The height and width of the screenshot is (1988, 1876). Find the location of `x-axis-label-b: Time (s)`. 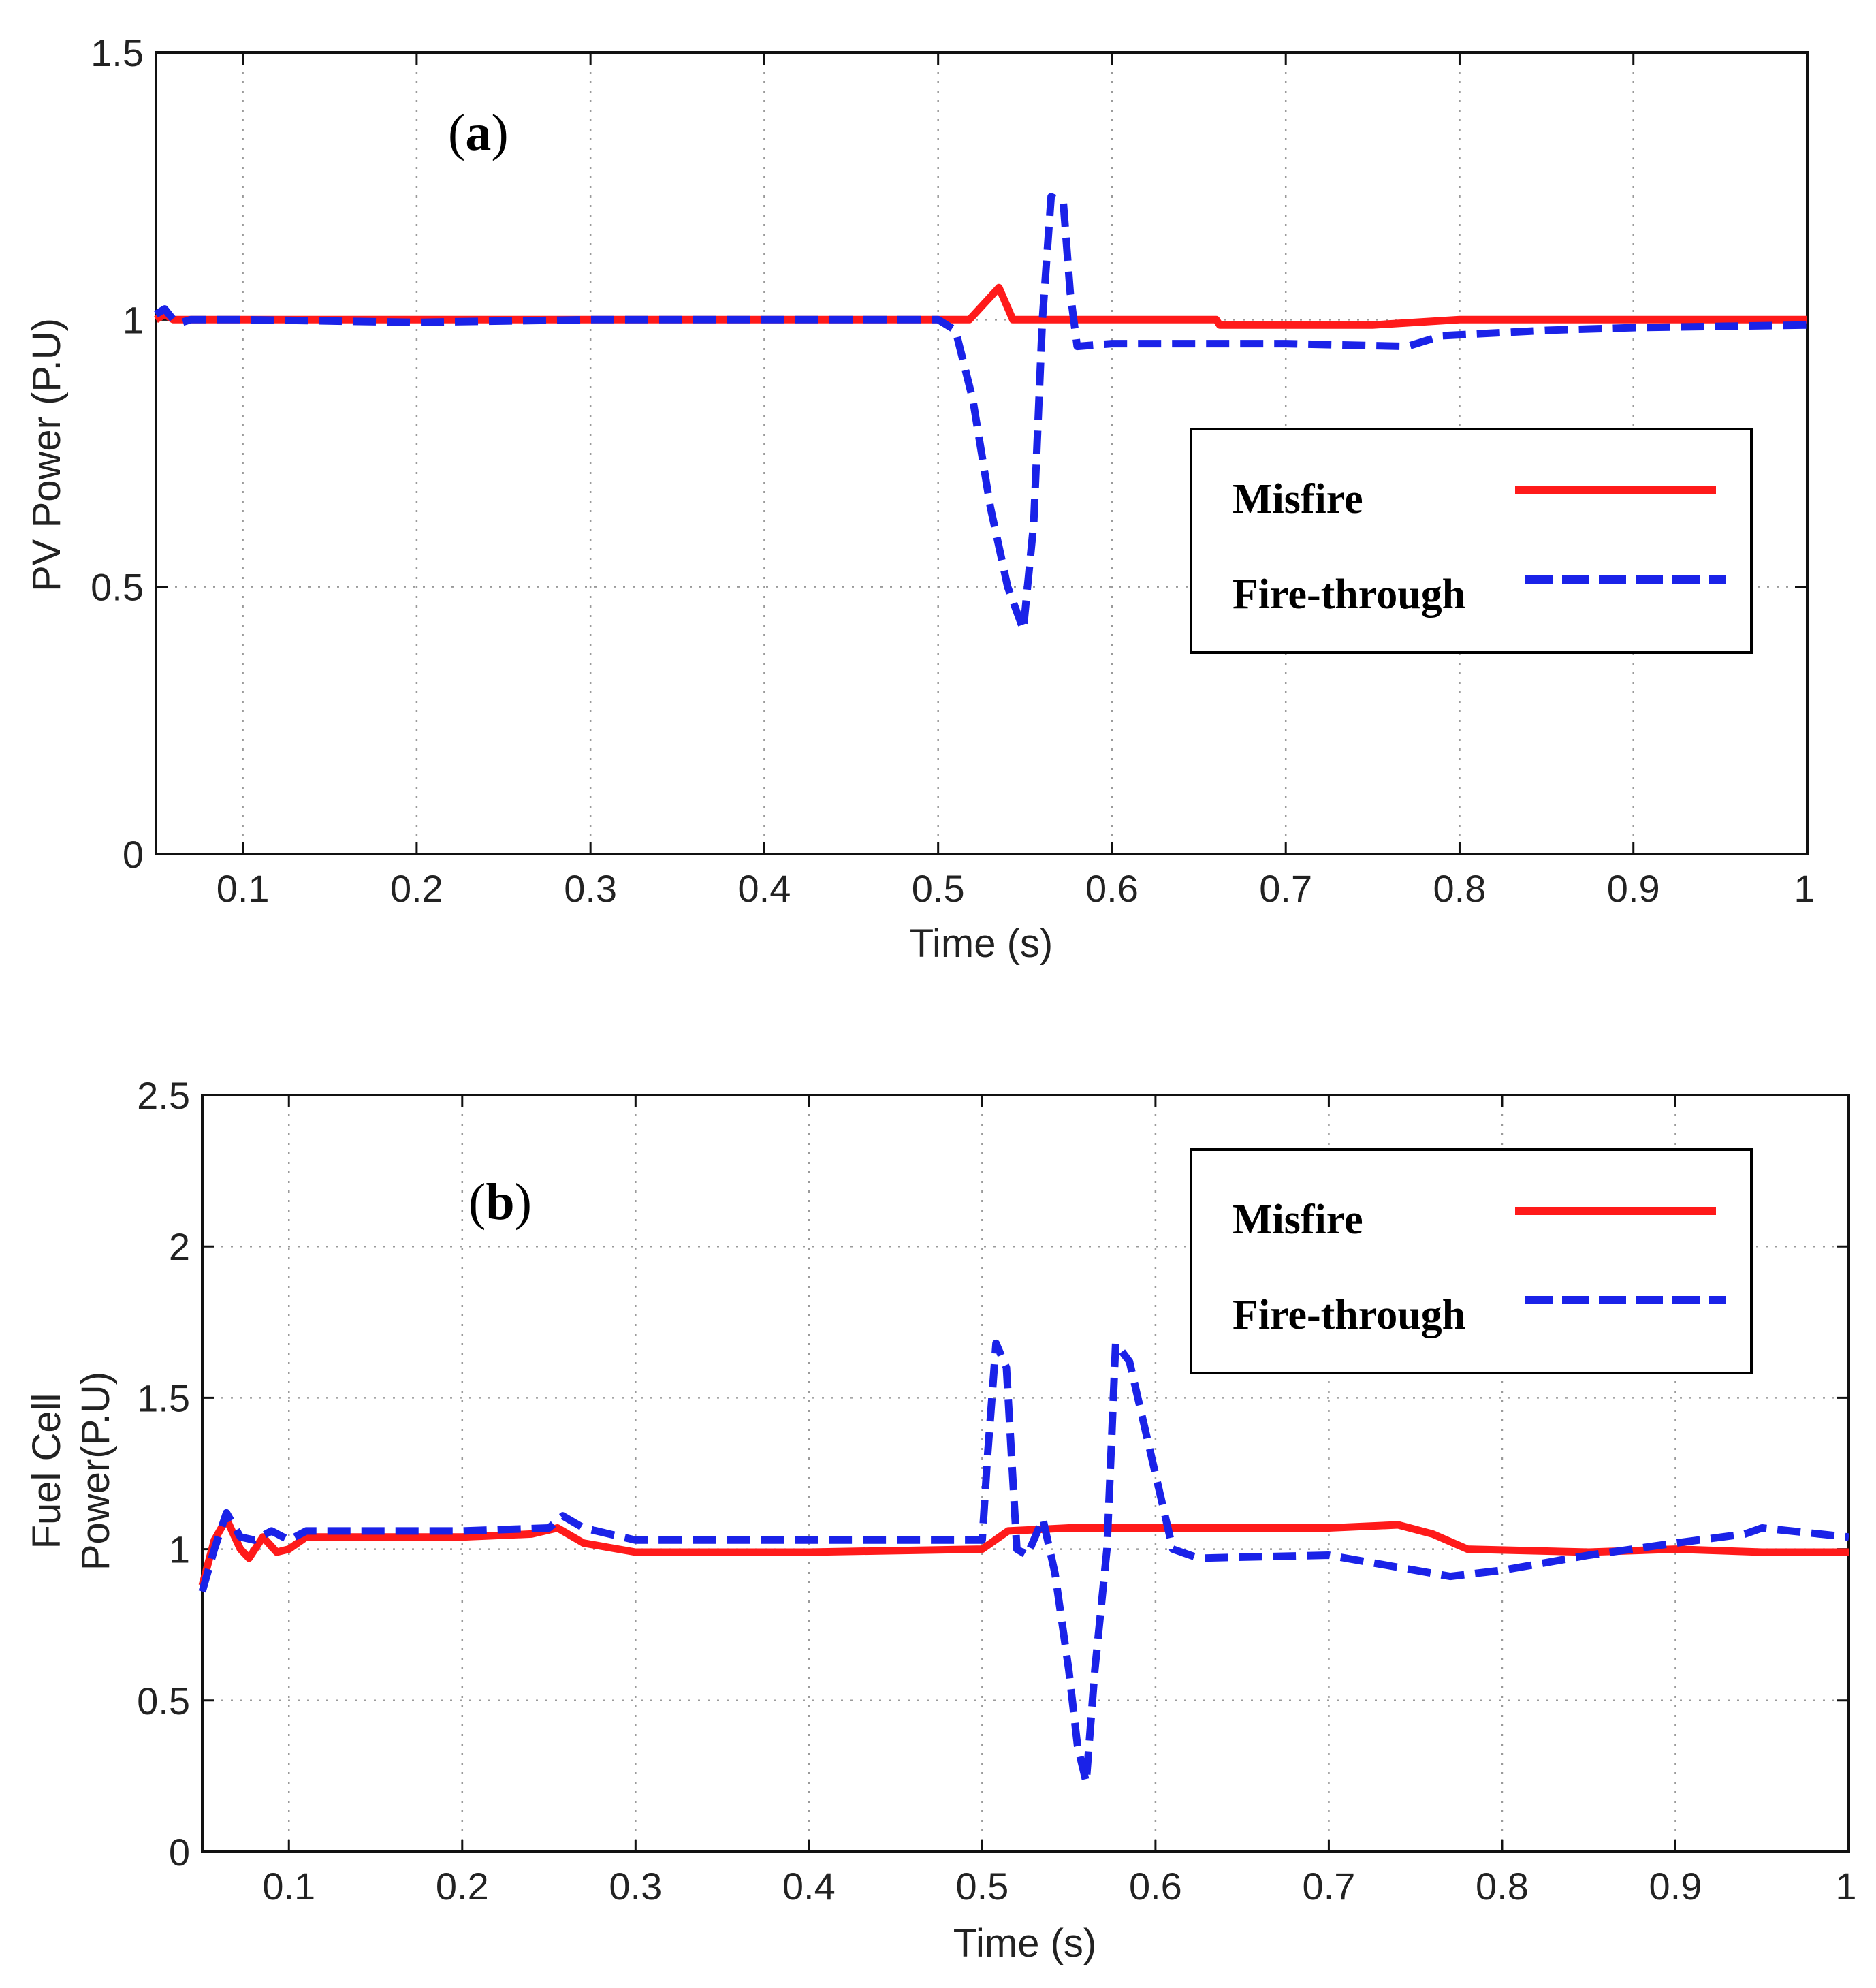

x-axis-label-b: Time (s) is located at coordinates (1024, 1943).